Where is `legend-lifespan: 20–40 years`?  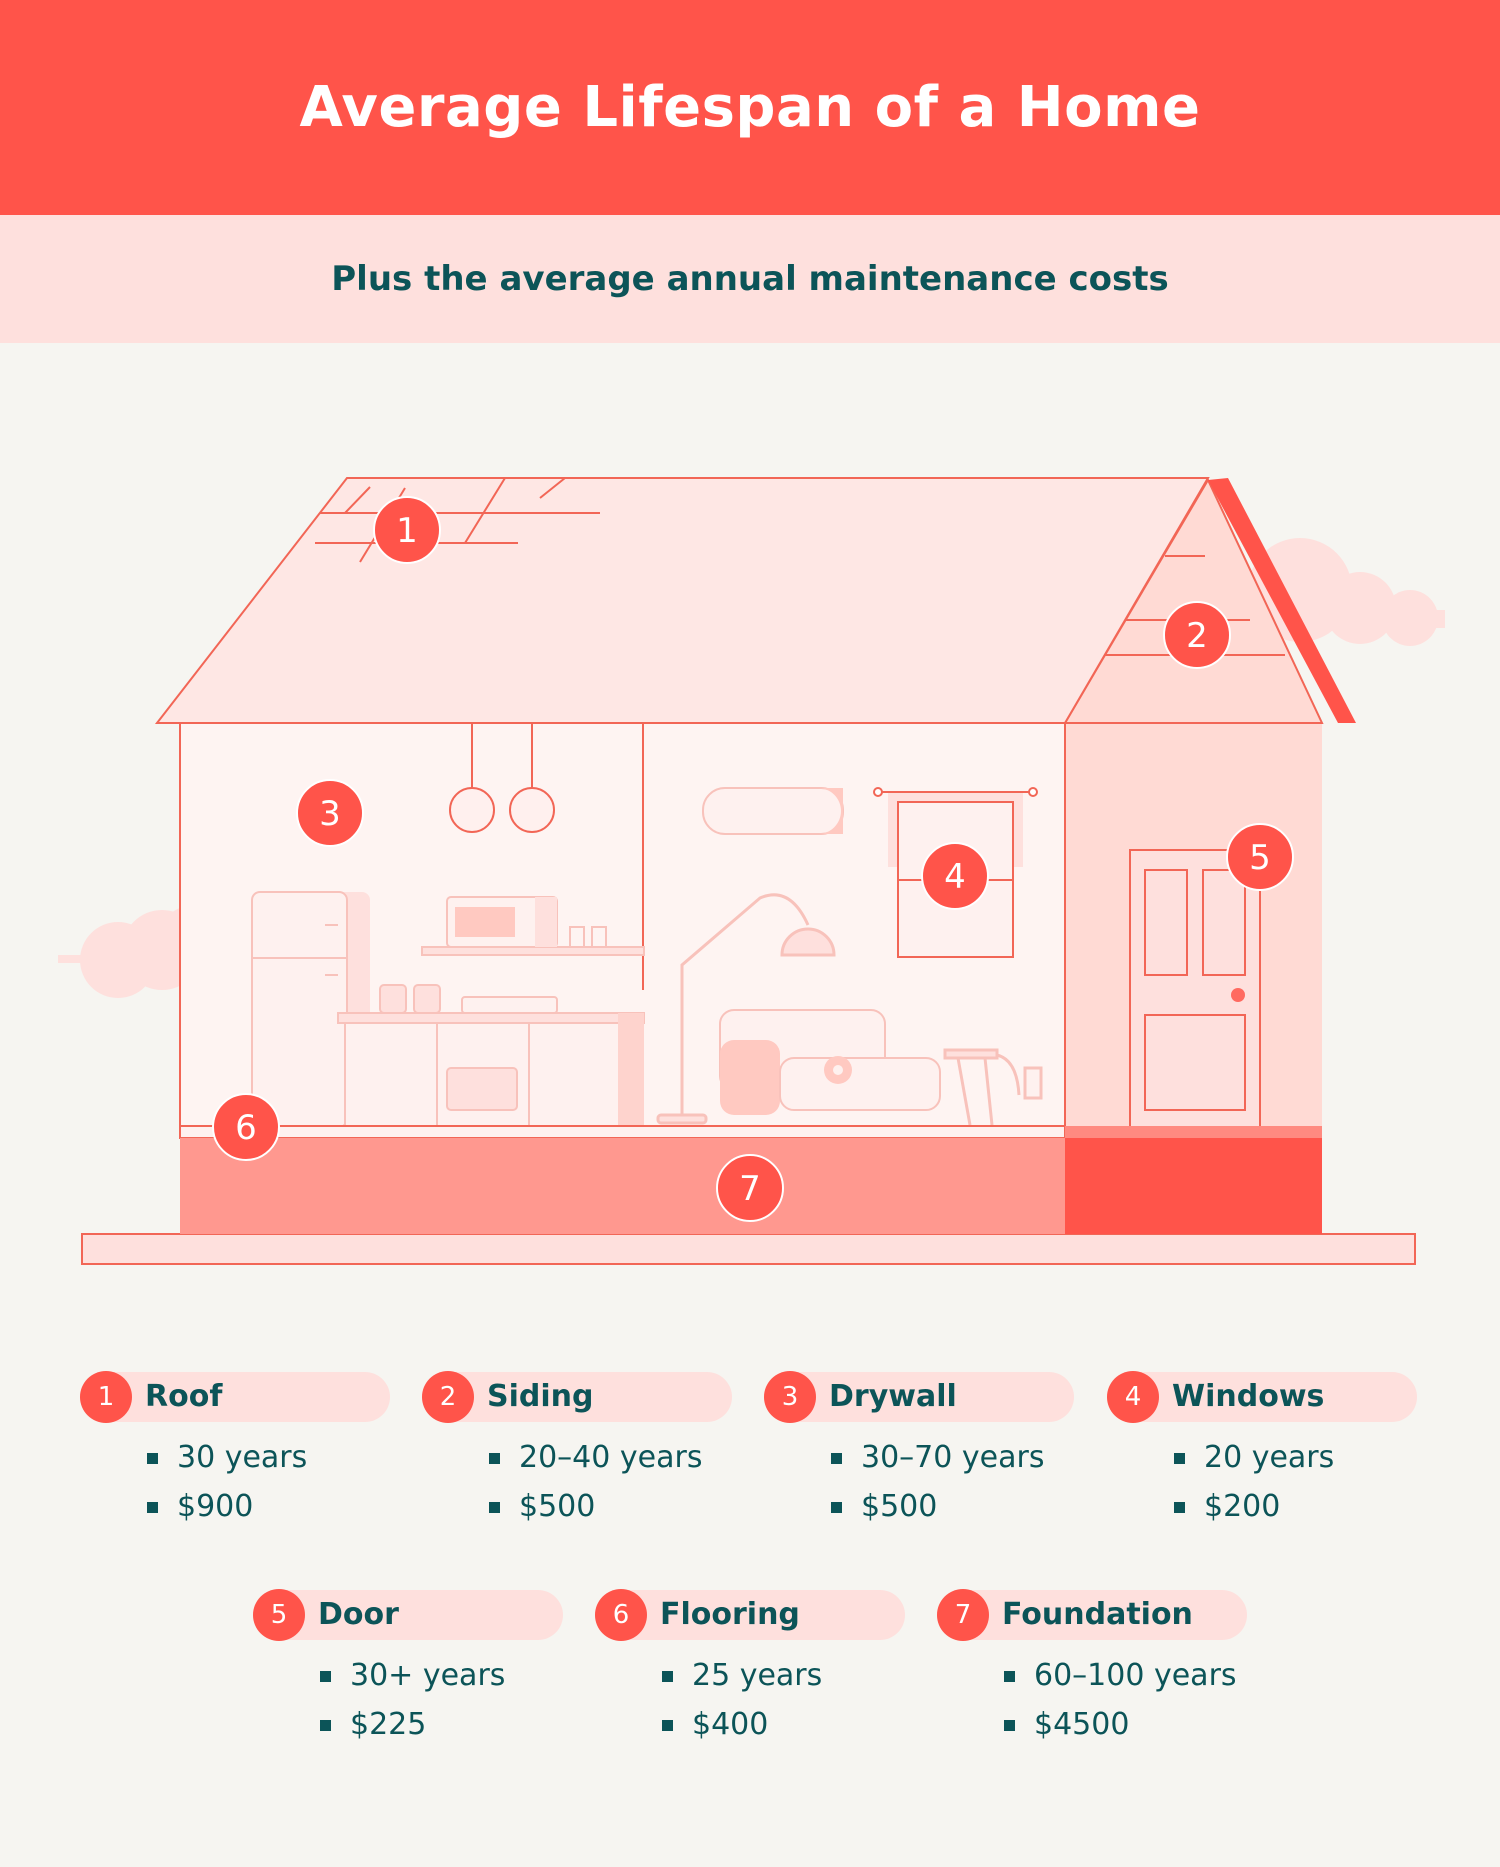 legend-lifespan: 20–40 years is located at coordinates (595, 1462).